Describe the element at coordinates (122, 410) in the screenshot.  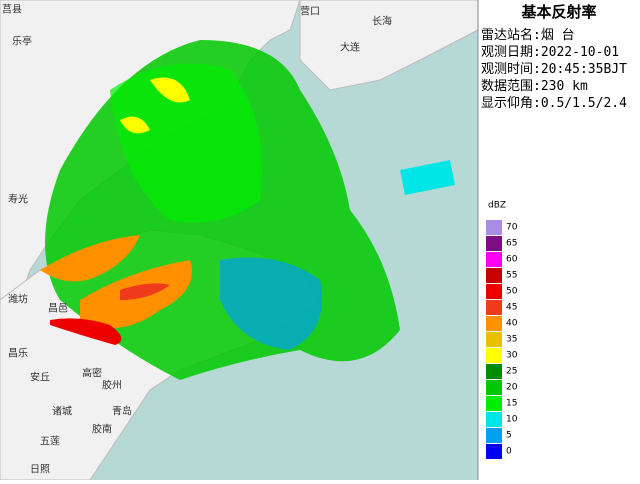
I see `place-name: 青岛` at that location.